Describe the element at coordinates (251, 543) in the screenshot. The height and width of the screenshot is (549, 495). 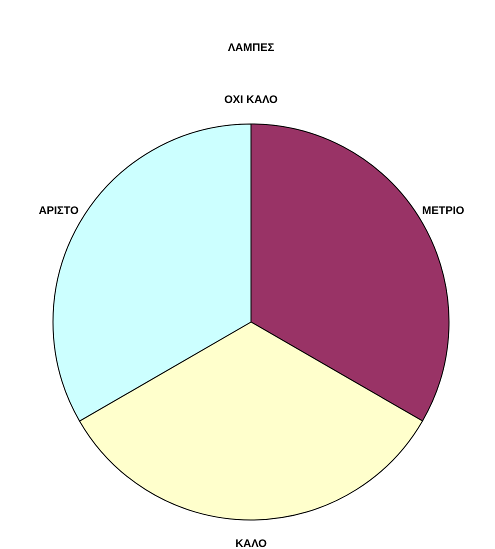
I see `slice-label: ΚΑΛΟ` at that location.